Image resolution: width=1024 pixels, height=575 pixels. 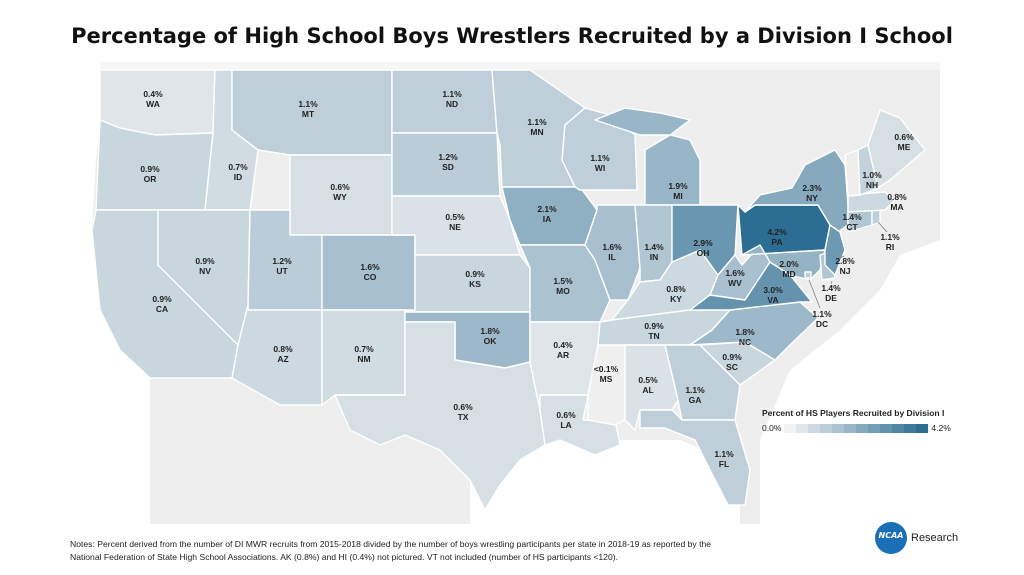 What do you see at coordinates (563, 355) in the screenshot?
I see `label-AR-abbr: AR` at bounding box center [563, 355].